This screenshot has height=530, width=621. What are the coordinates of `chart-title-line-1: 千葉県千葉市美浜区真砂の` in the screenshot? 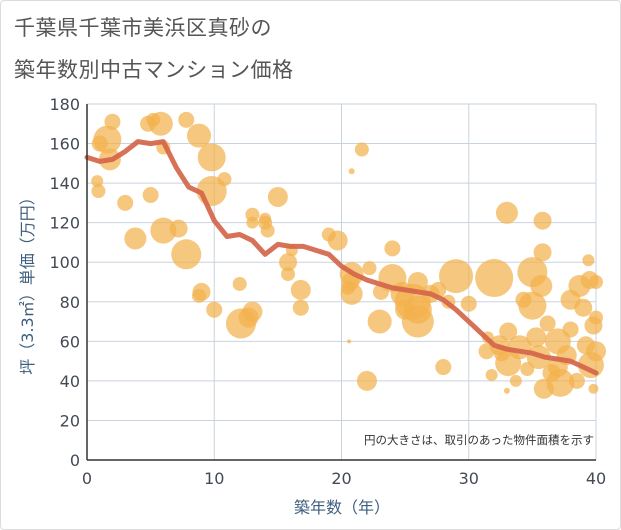 It's located at (143, 28).